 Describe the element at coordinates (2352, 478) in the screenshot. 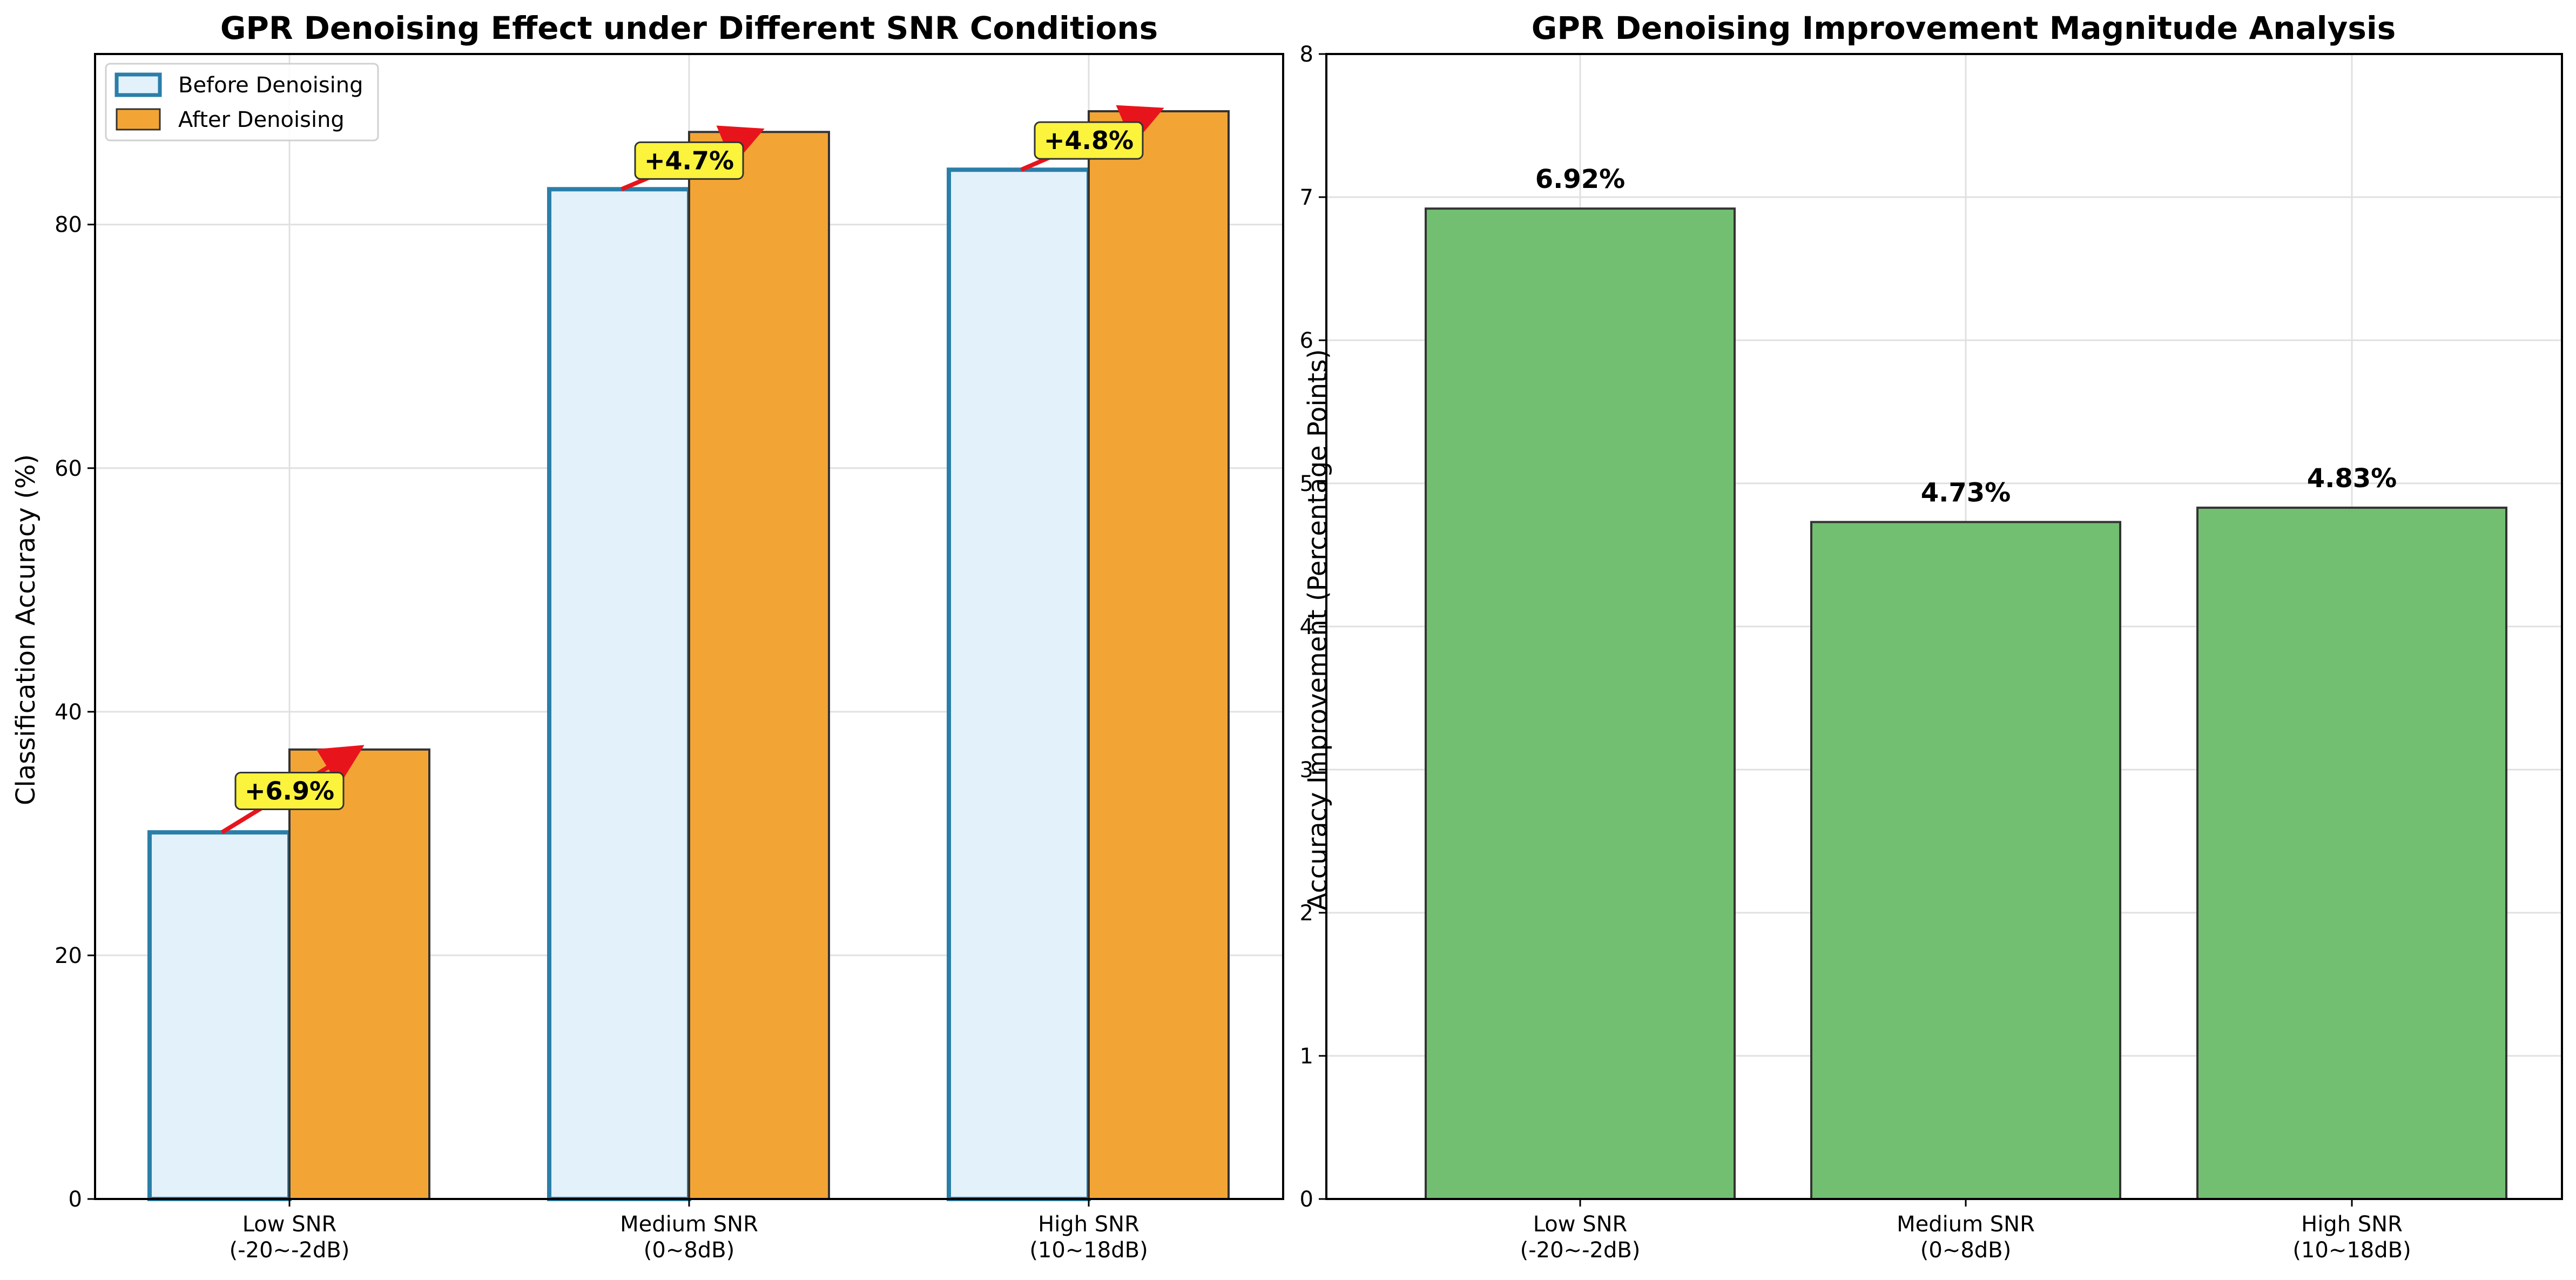

I see `bar-value-label: 4.83%` at that location.